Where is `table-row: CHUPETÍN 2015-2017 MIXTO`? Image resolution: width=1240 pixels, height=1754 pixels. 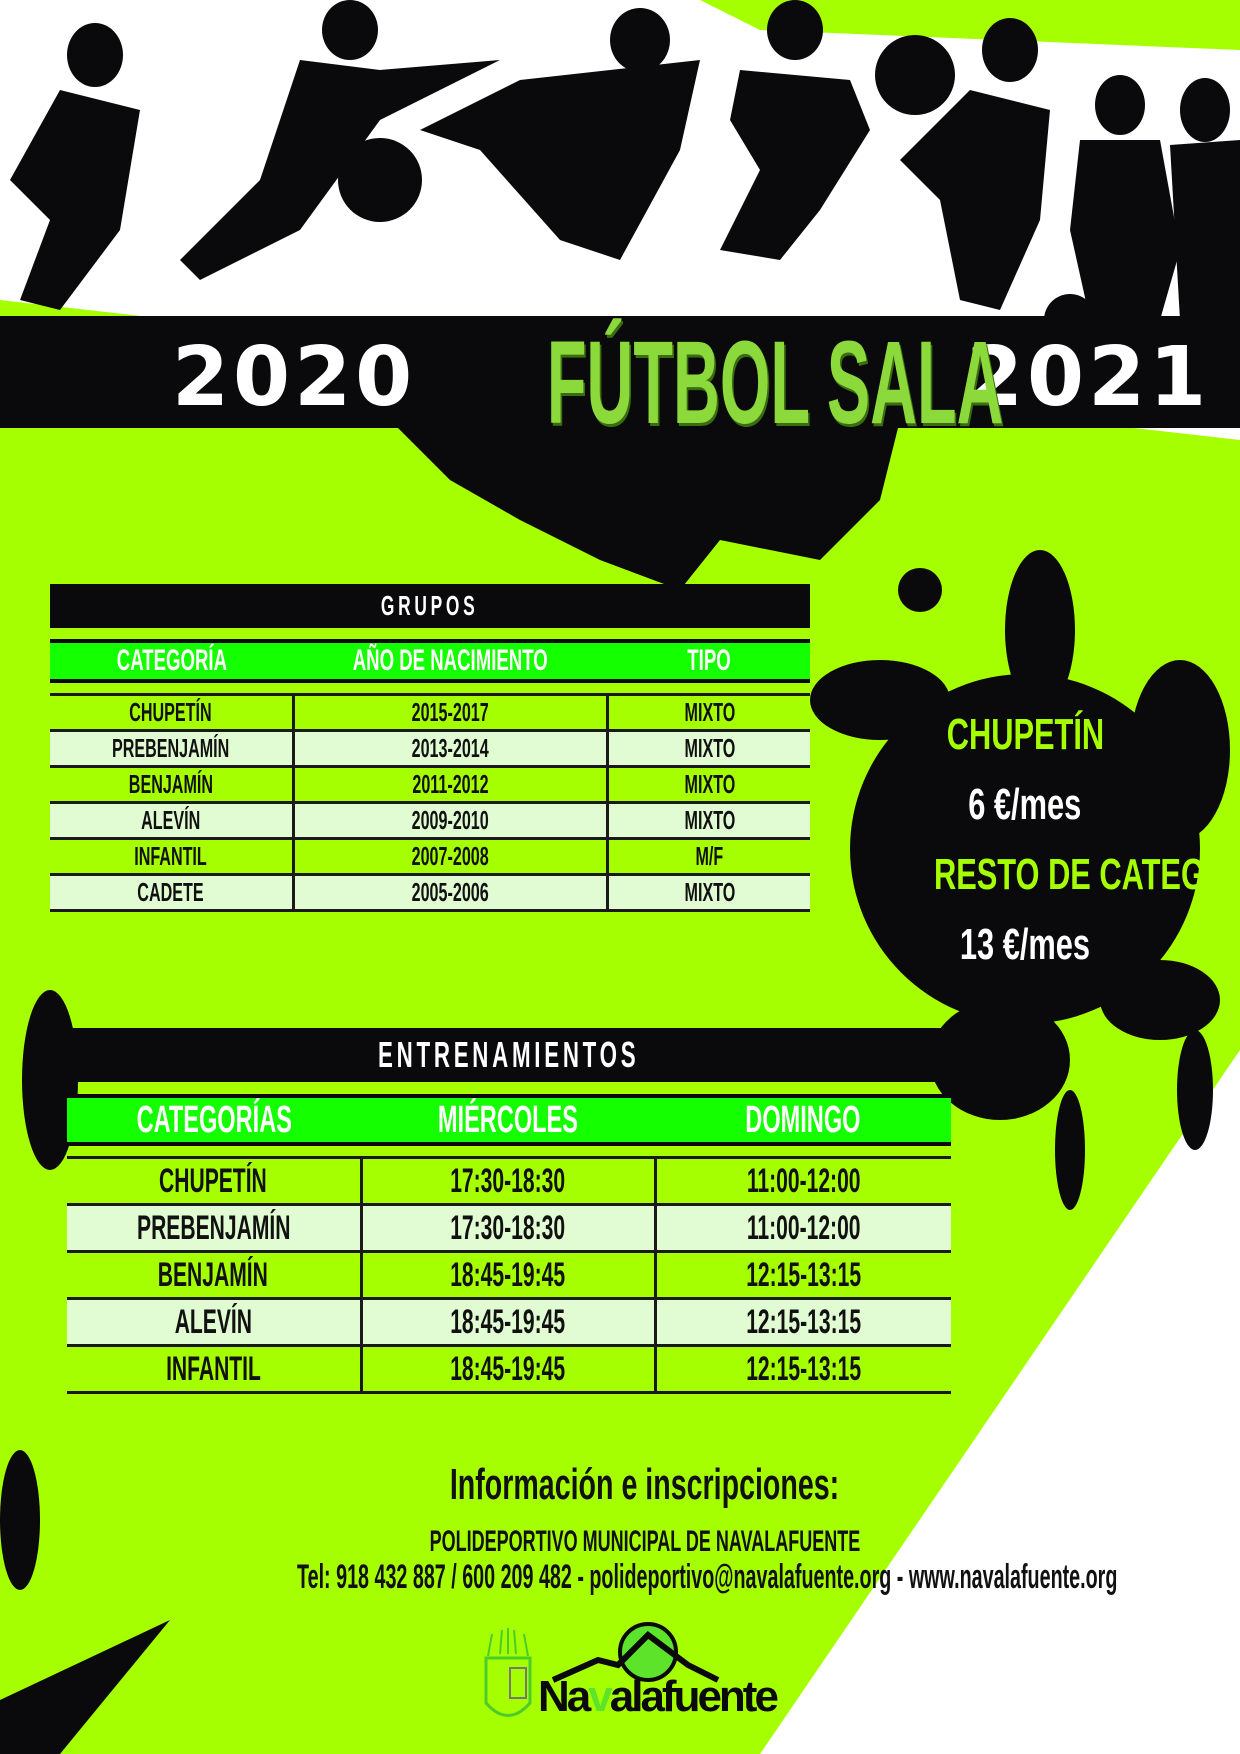 table-row: CHUPETÍN 2015-2017 MIXTO is located at coordinates (430, 712).